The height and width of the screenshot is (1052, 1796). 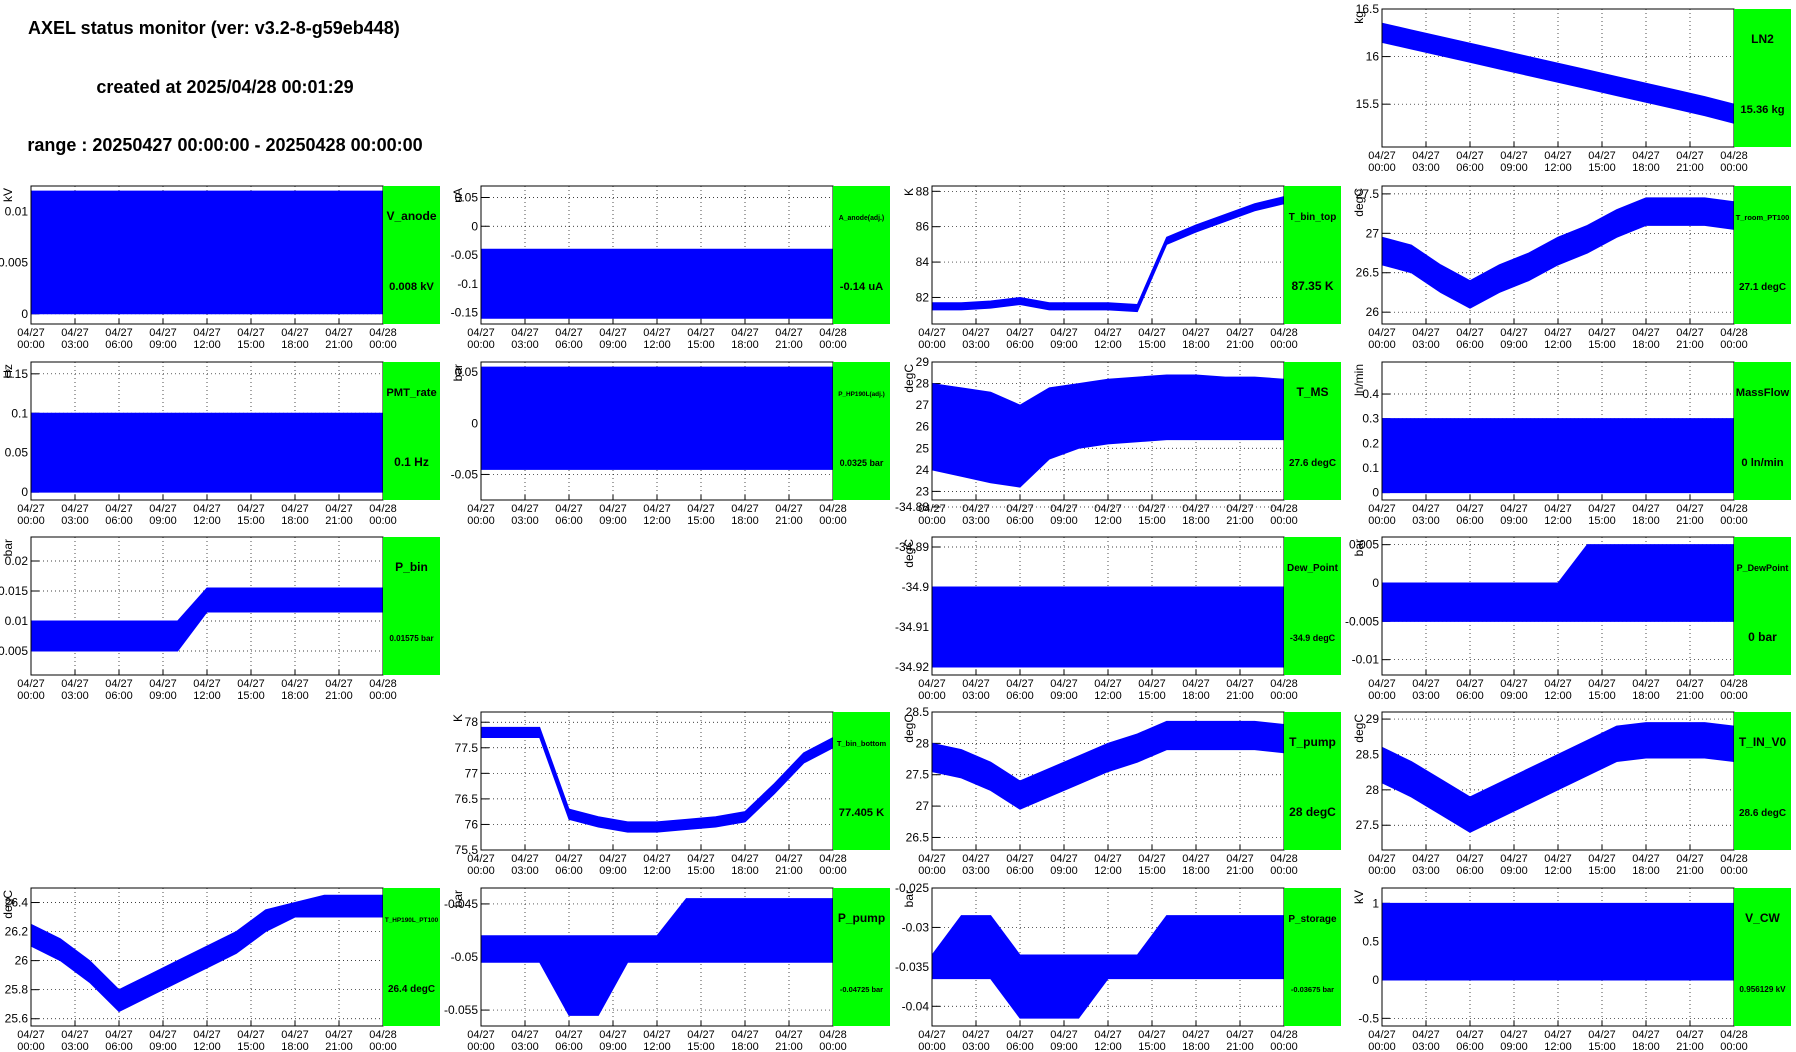 I want to click on y-tick-label: 0.4, so click(x=1370, y=394).